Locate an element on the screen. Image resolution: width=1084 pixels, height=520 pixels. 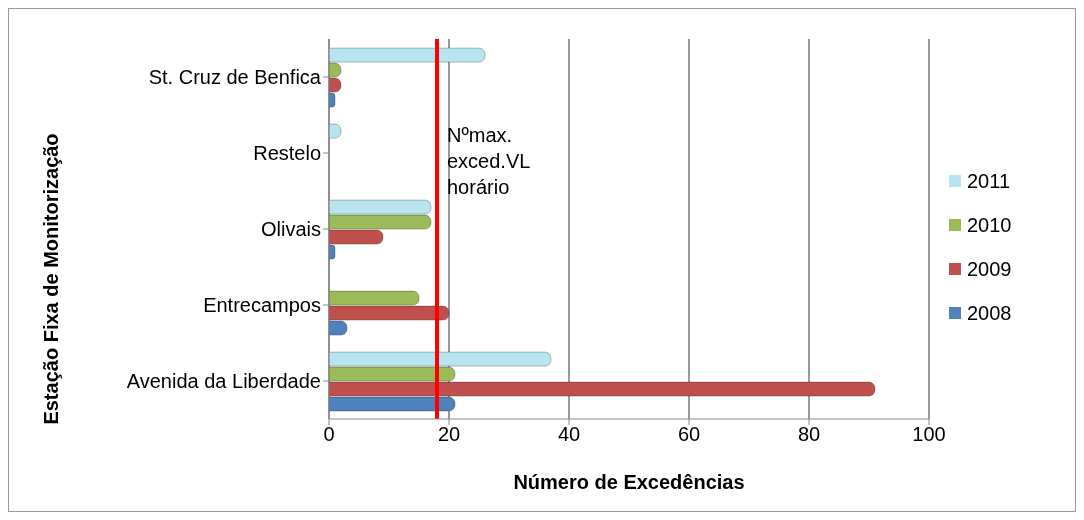
y-tick-label: Olivais is located at coordinates (290, 229).